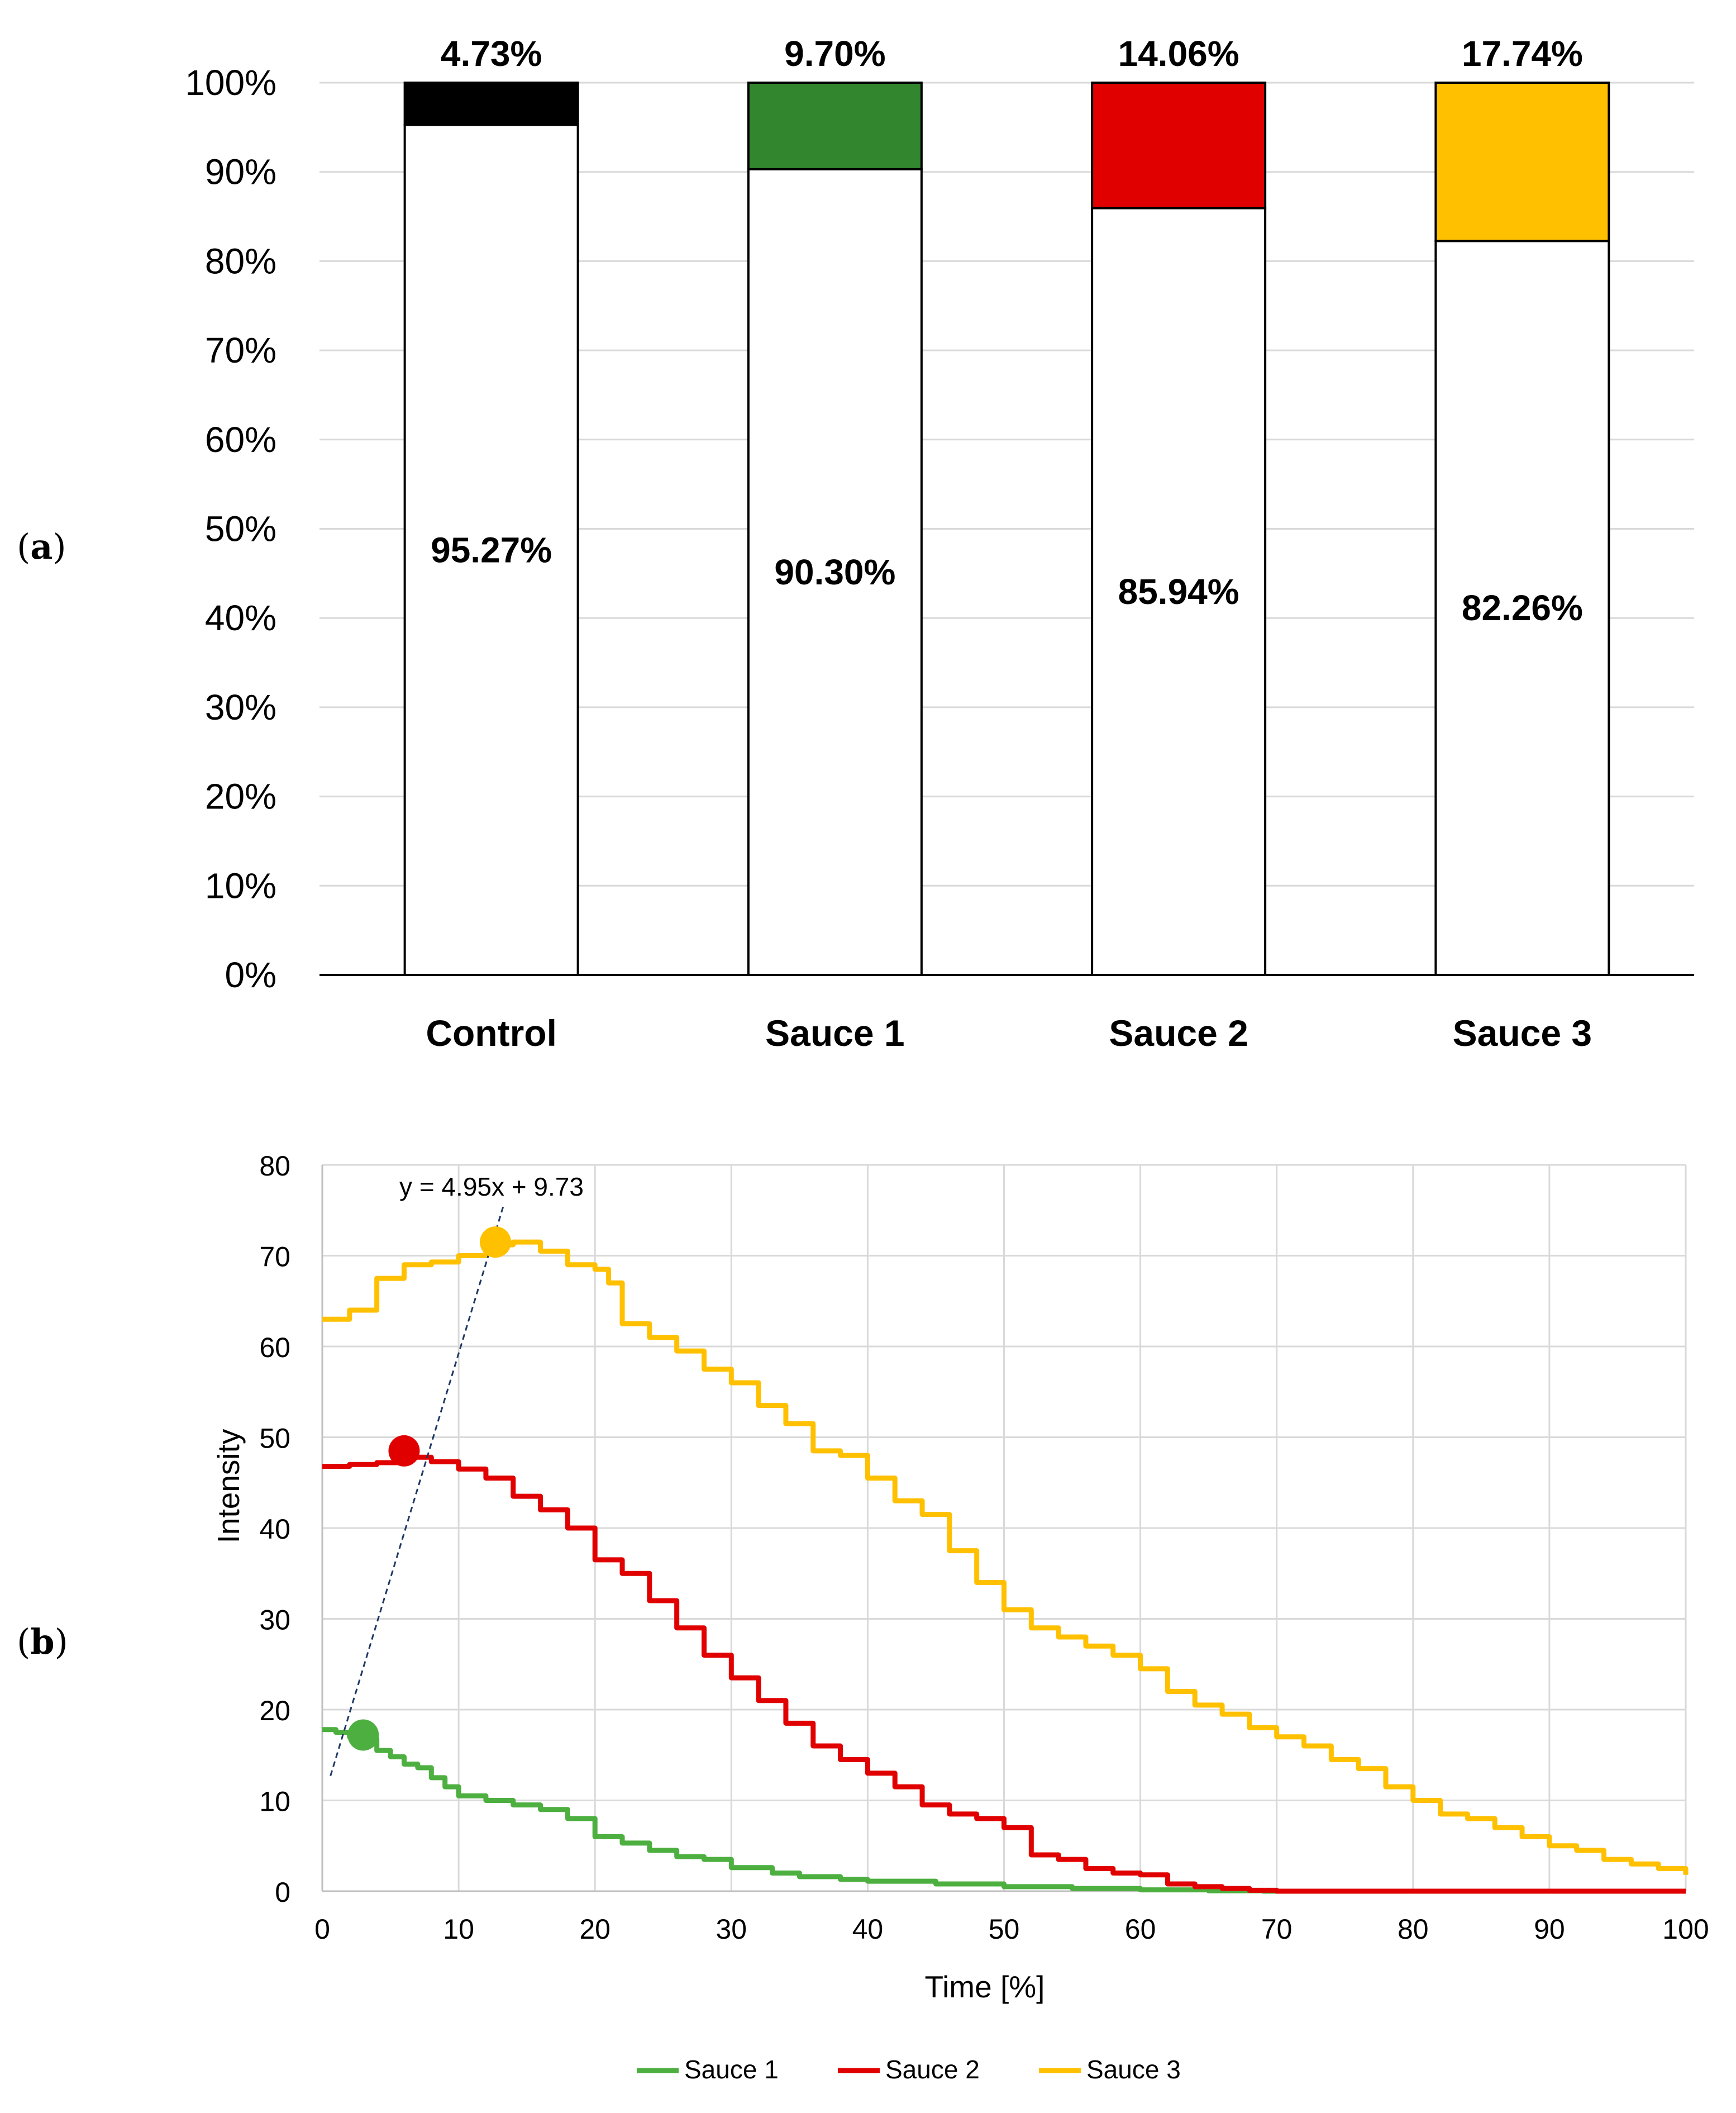 The width and height of the screenshot is (1736, 2113). What do you see at coordinates (42, 1641) in the screenshot?
I see `panel-b-label: (b)` at bounding box center [42, 1641].